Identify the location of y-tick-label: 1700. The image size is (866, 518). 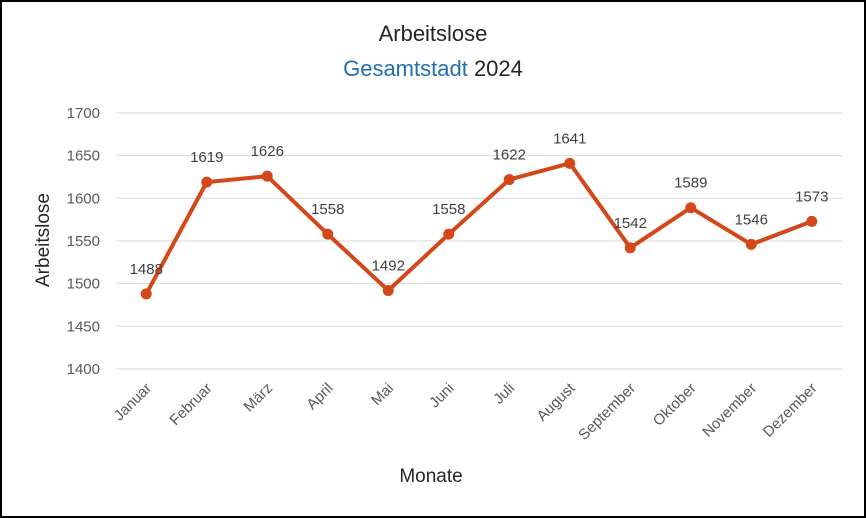
(83, 113).